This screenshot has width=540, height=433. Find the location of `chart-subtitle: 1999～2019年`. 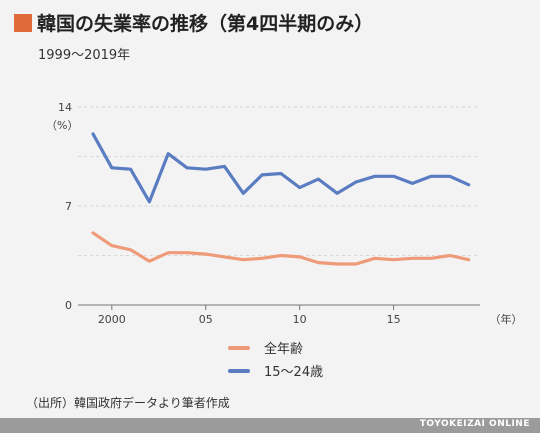

chart-subtitle: 1999～2019年 is located at coordinates (84, 55).